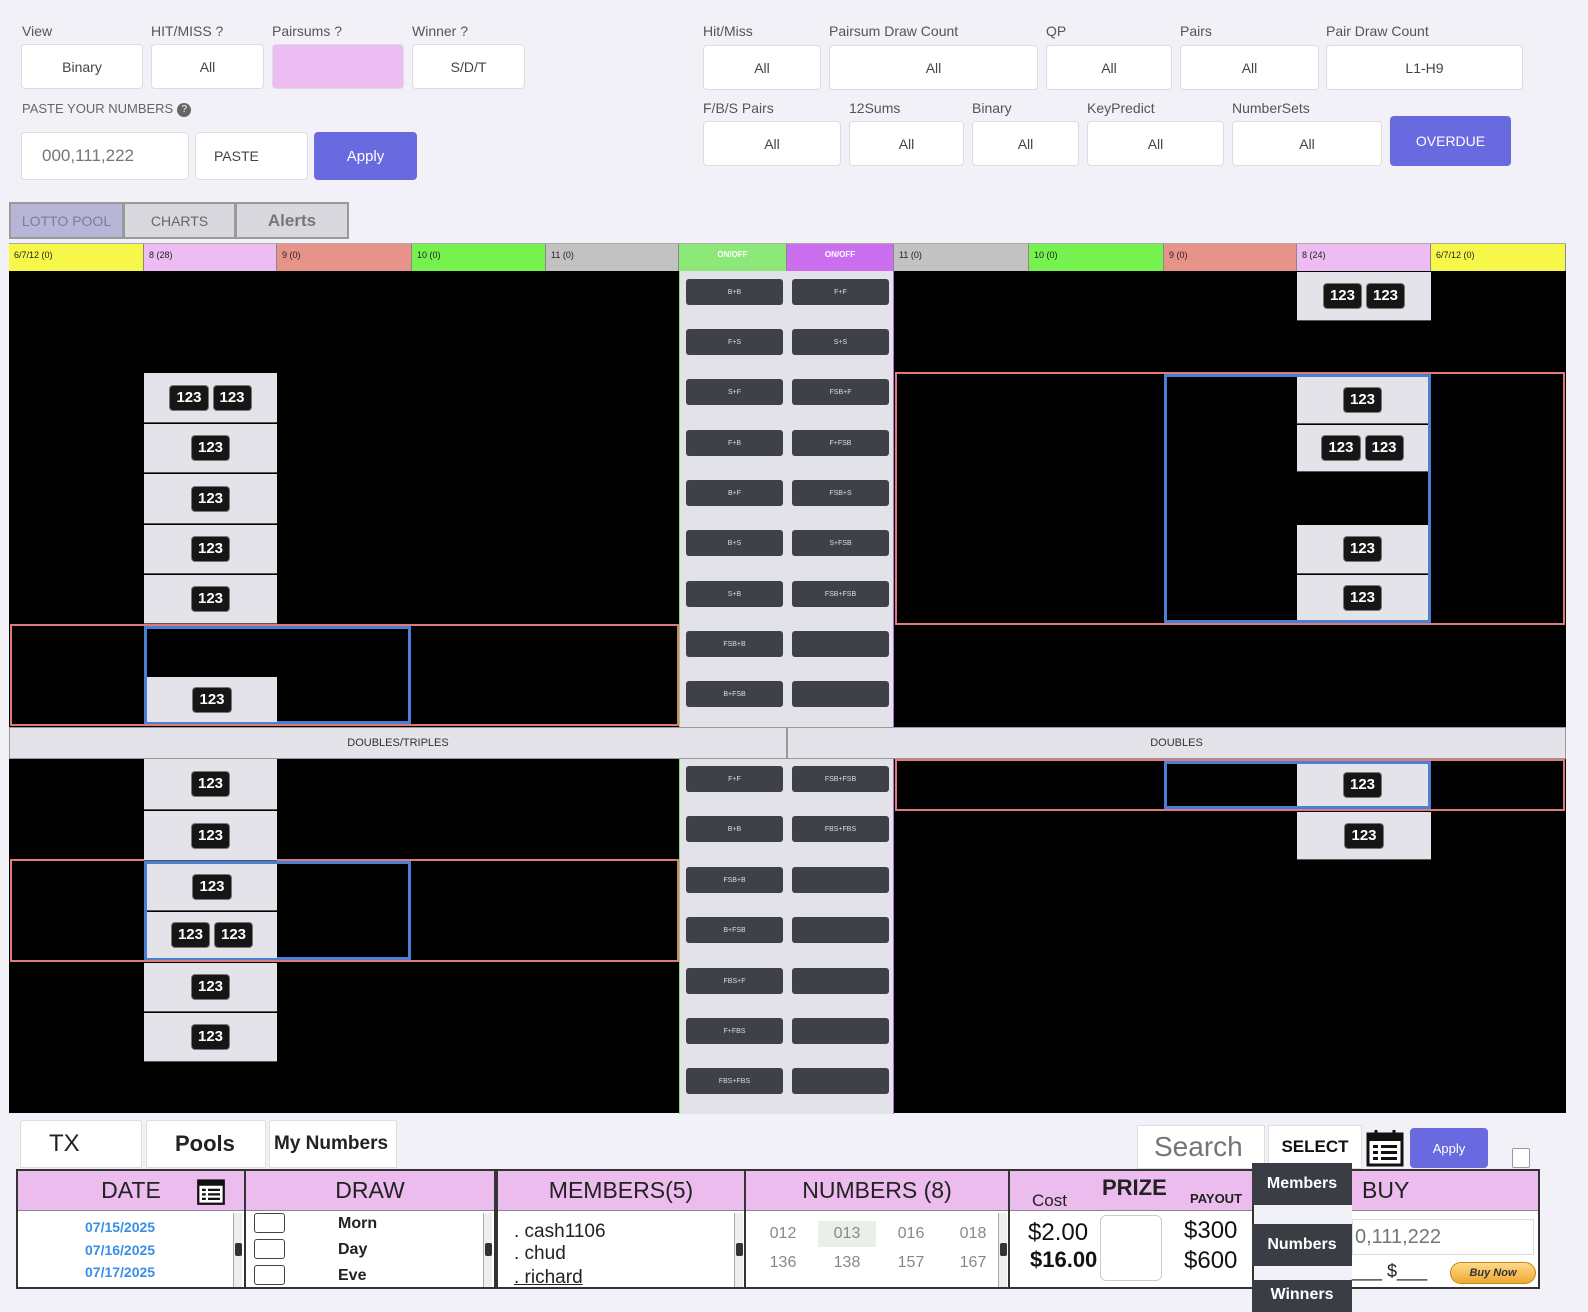  What do you see at coordinates (1002, 1250) in the screenshot?
I see `numbers-scrollbar` at bounding box center [1002, 1250].